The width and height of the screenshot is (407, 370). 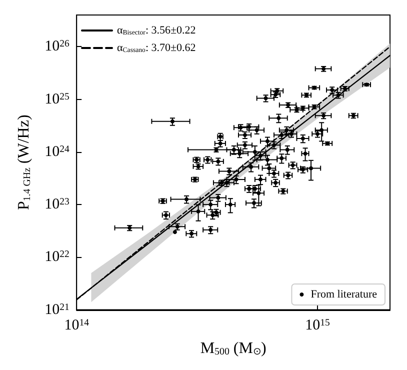 What do you see at coordinates (344, 294) in the screenshot?
I see `legend-label: From literature` at bounding box center [344, 294].